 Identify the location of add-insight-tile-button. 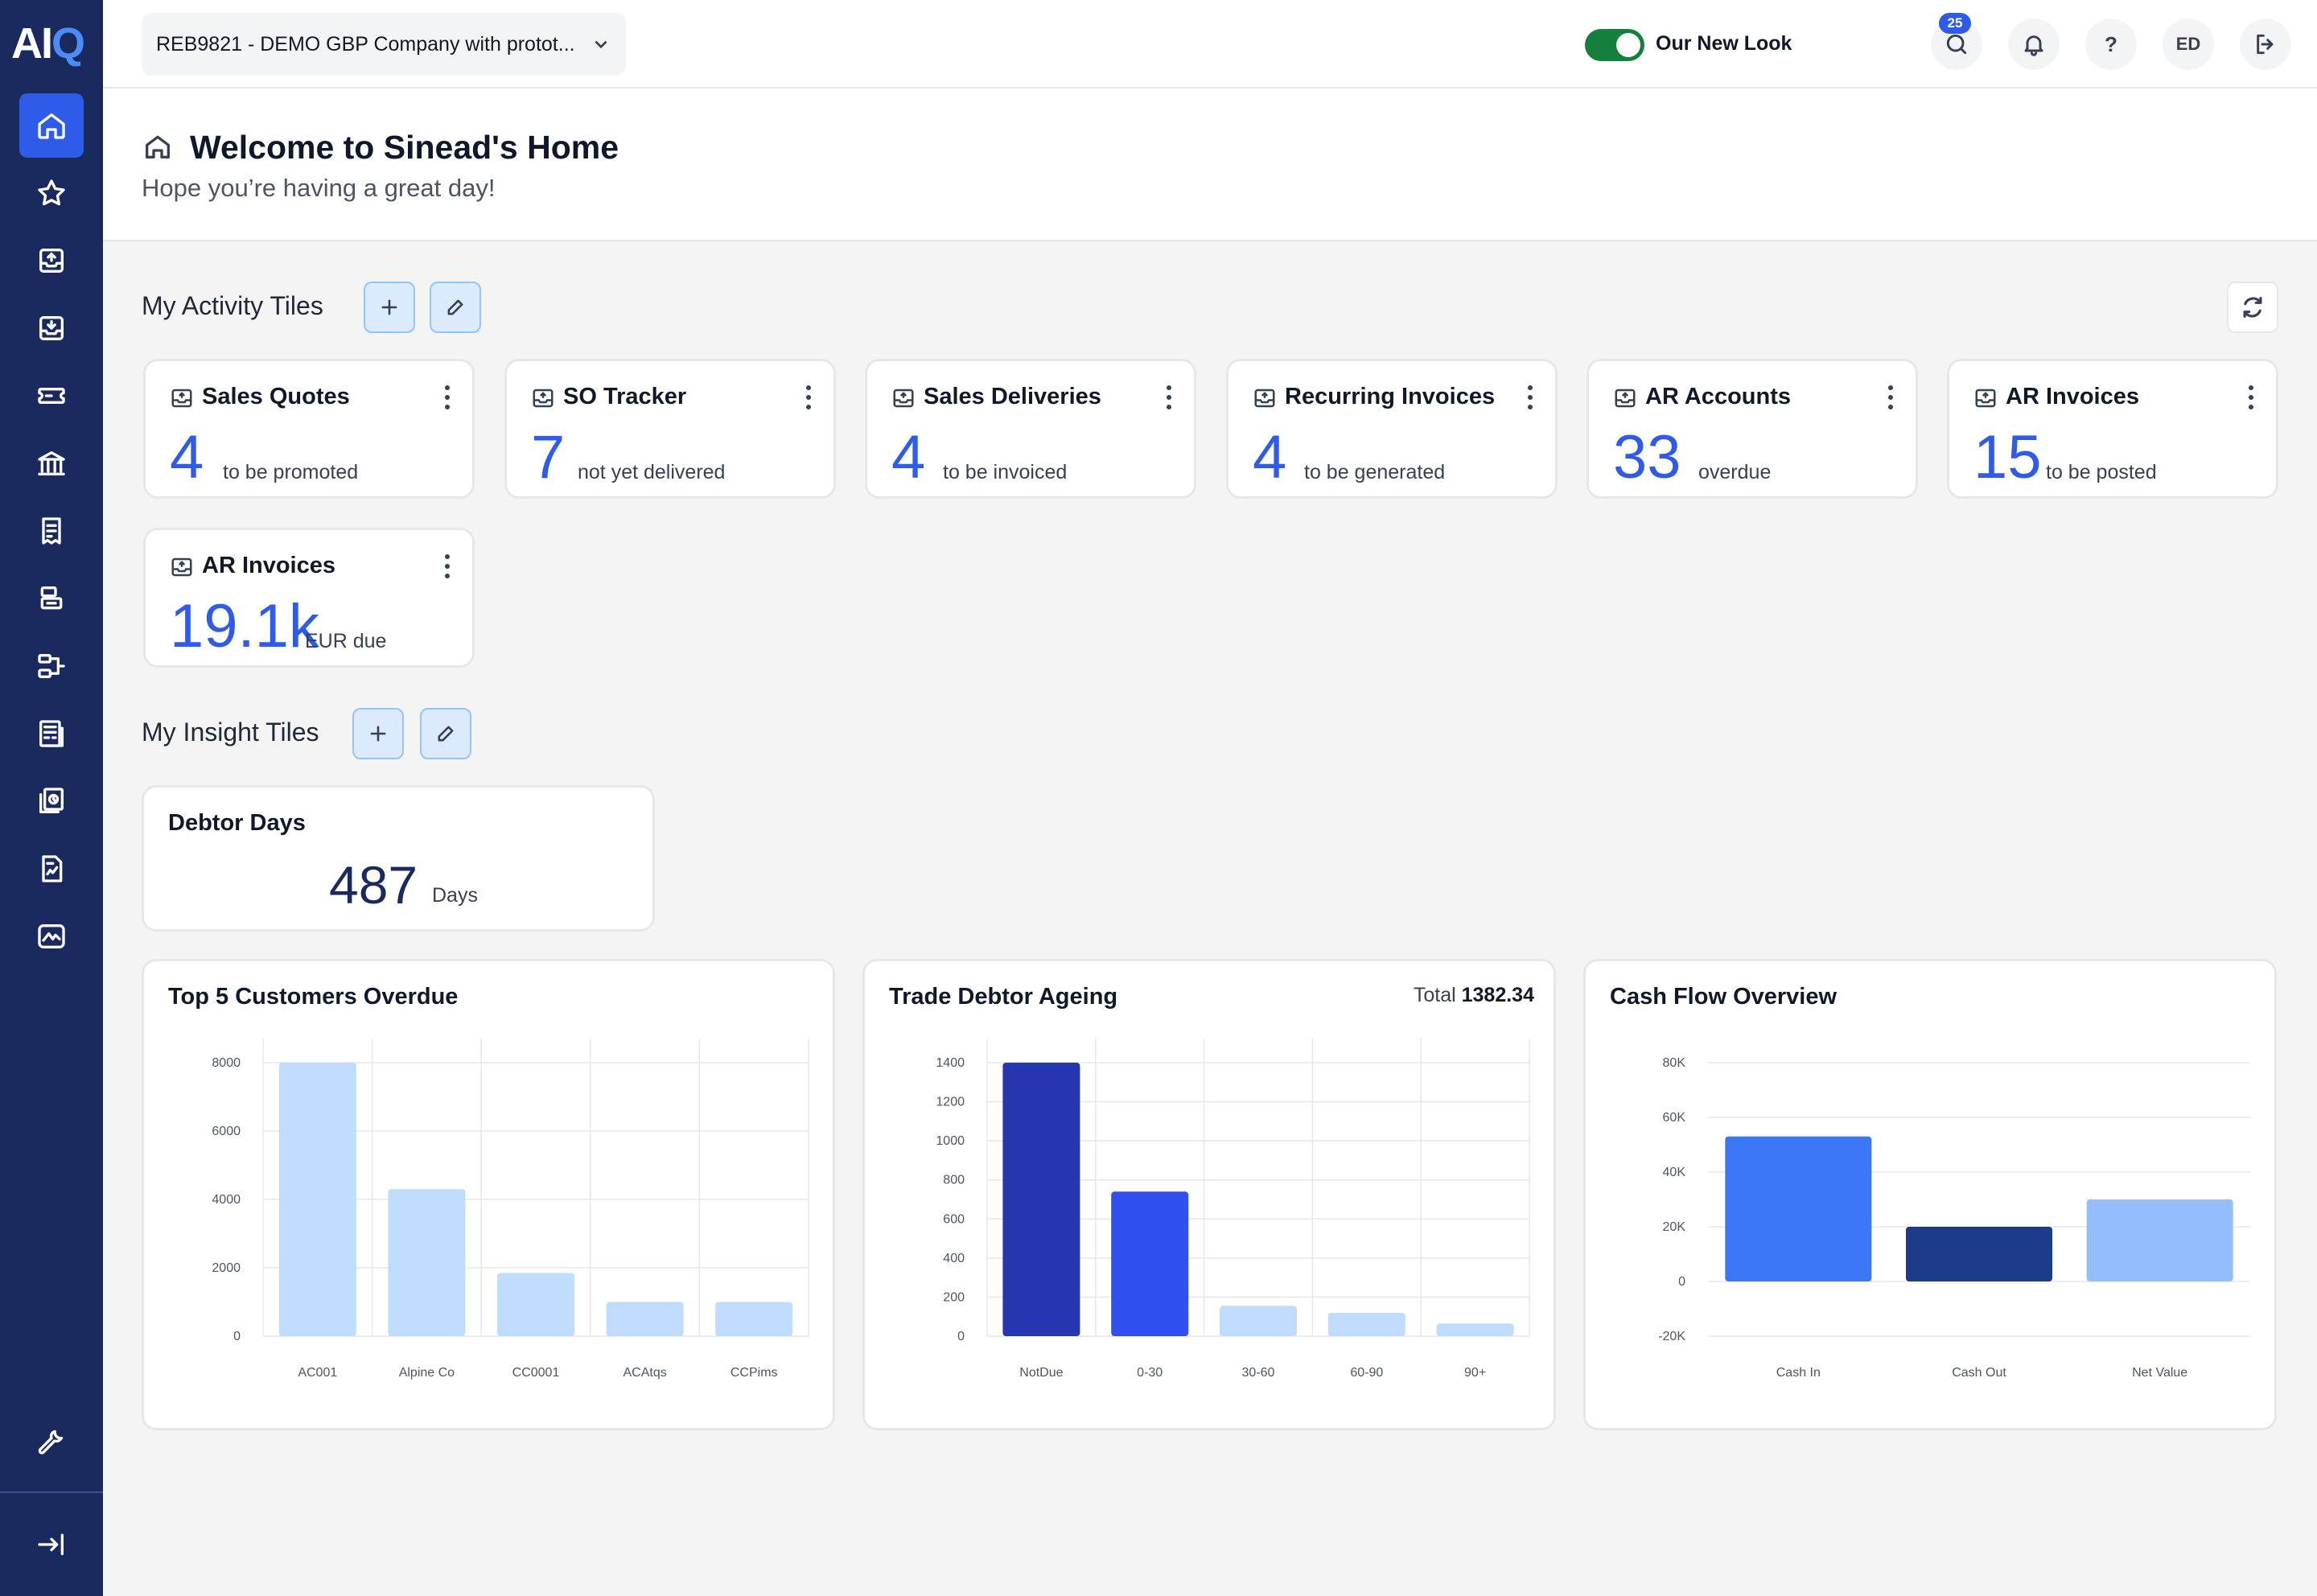
(378, 733).